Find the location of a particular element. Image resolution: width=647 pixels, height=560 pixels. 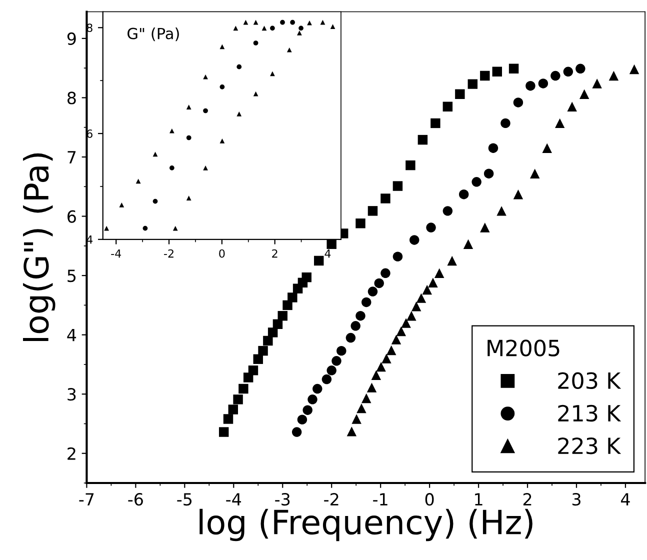

x-tick-label: 2 is located at coordinates (527, 499).